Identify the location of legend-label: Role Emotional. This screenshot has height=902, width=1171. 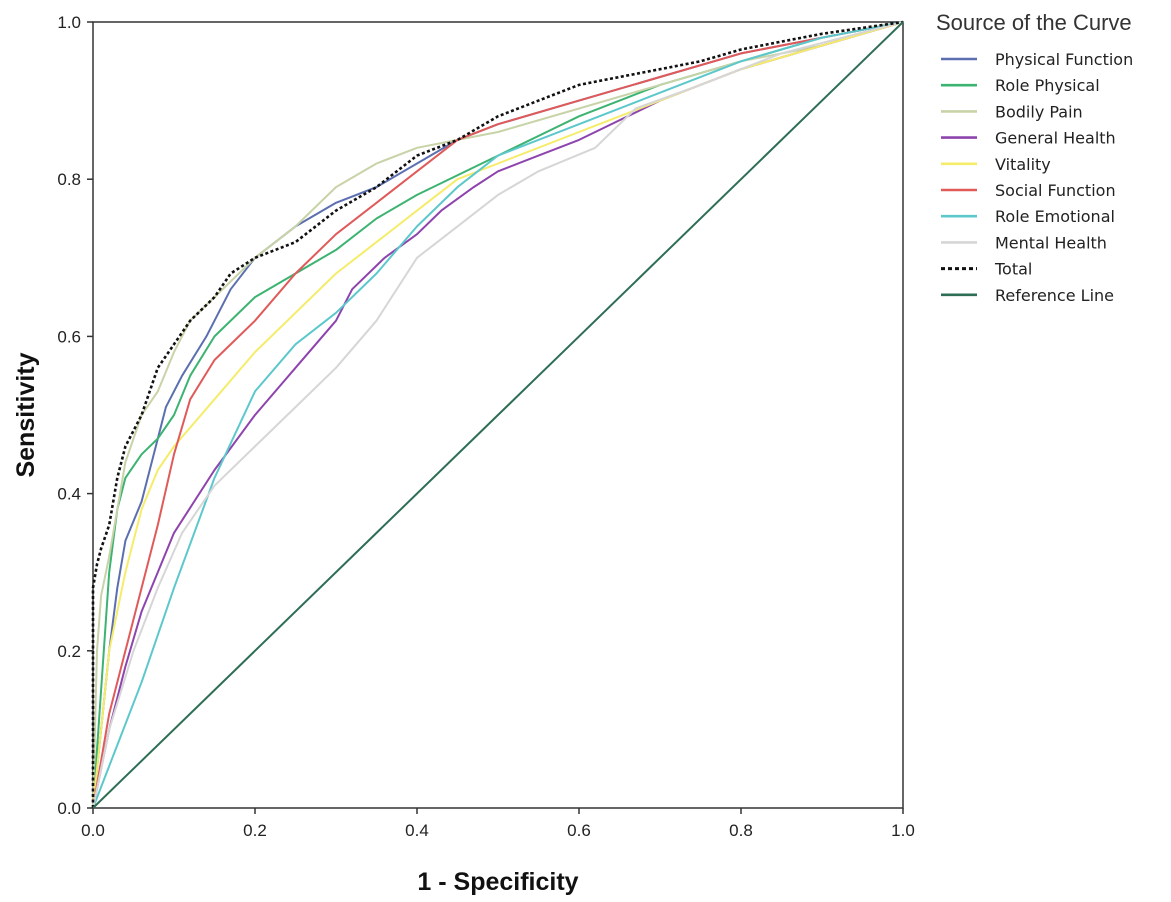
(1055, 216).